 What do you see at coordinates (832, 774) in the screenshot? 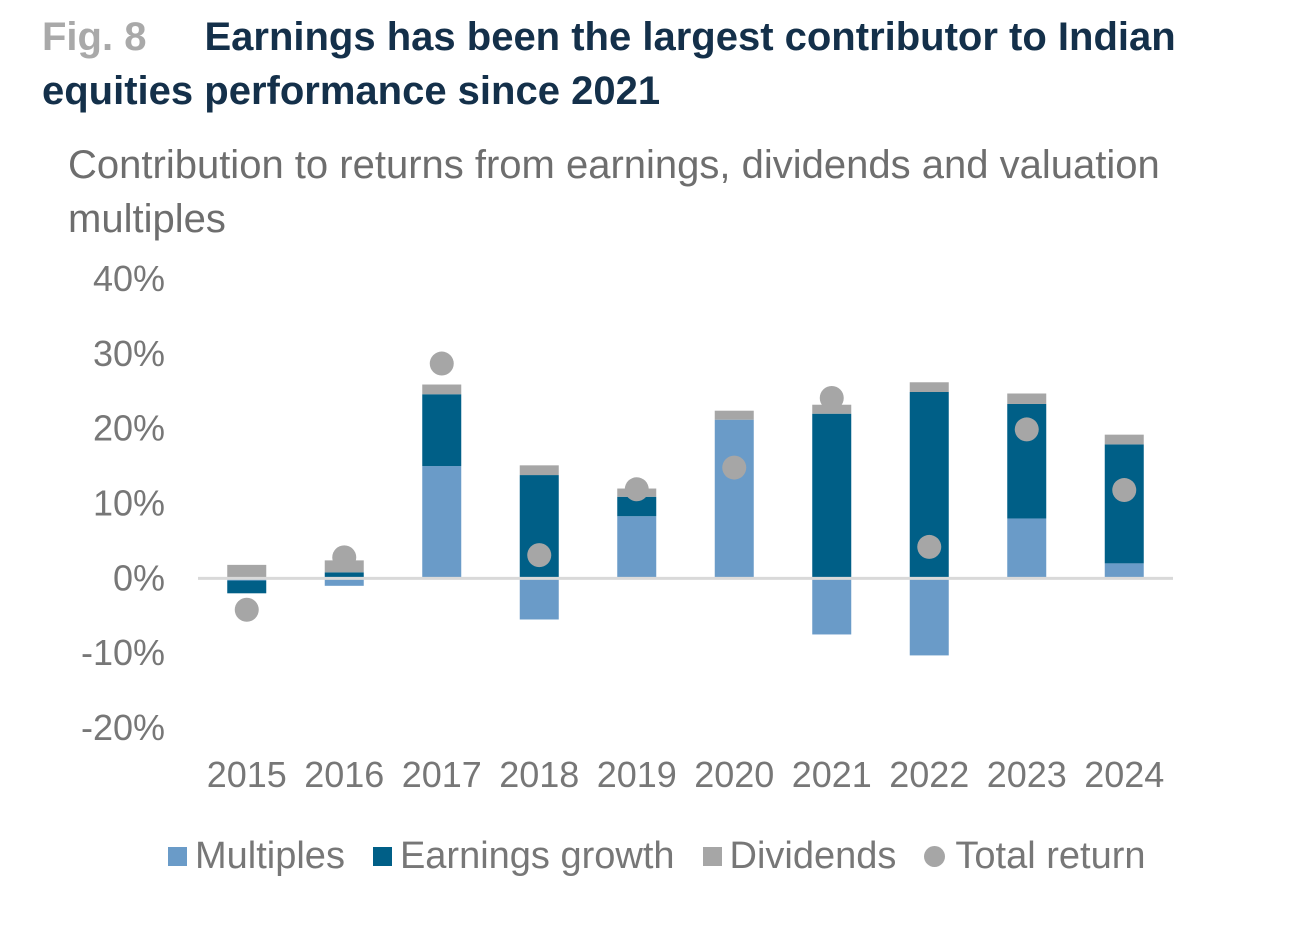
I see `x-tick-label: 2021` at bounding box center [832, 774].